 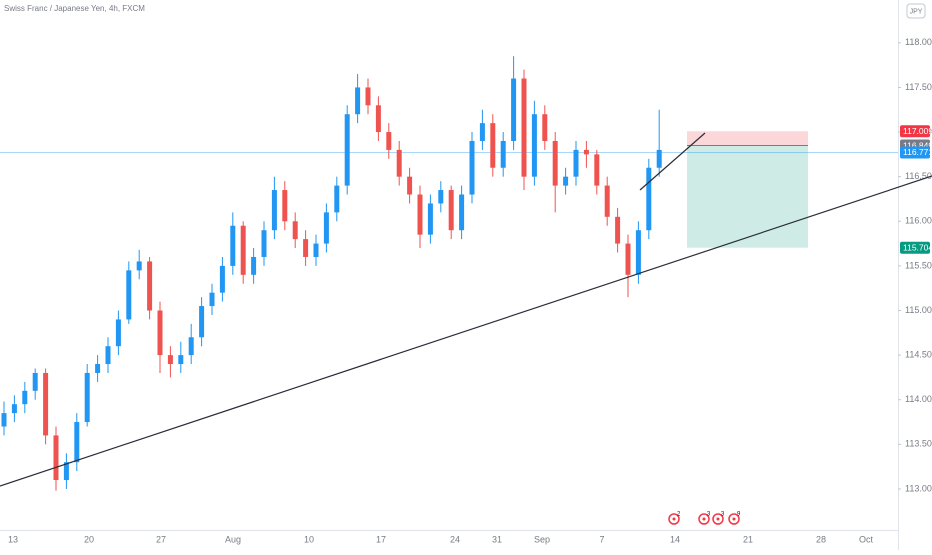 I want to click on price-badge-label: 117.009, so click(x=917, y=131).